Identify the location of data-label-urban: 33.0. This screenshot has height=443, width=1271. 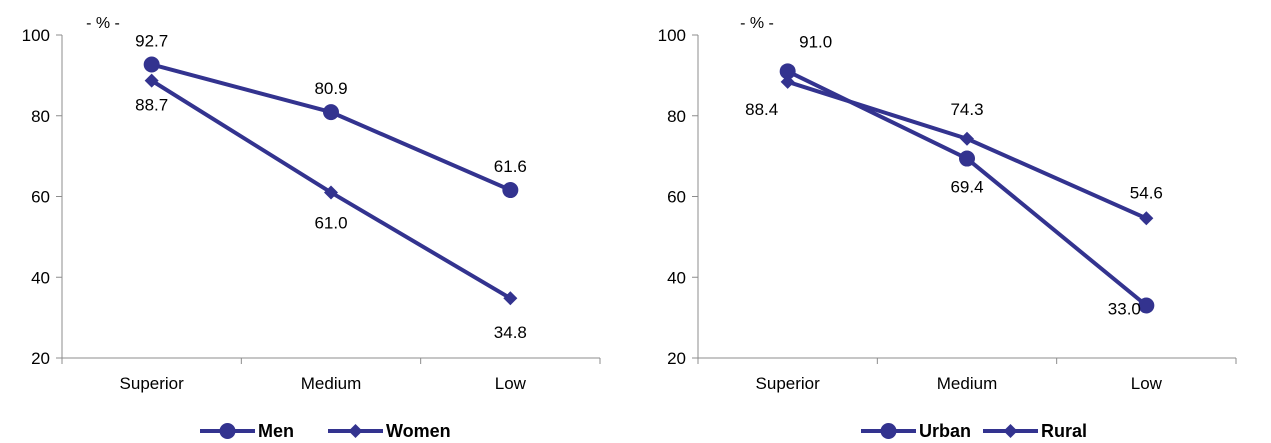
(1124, 309).